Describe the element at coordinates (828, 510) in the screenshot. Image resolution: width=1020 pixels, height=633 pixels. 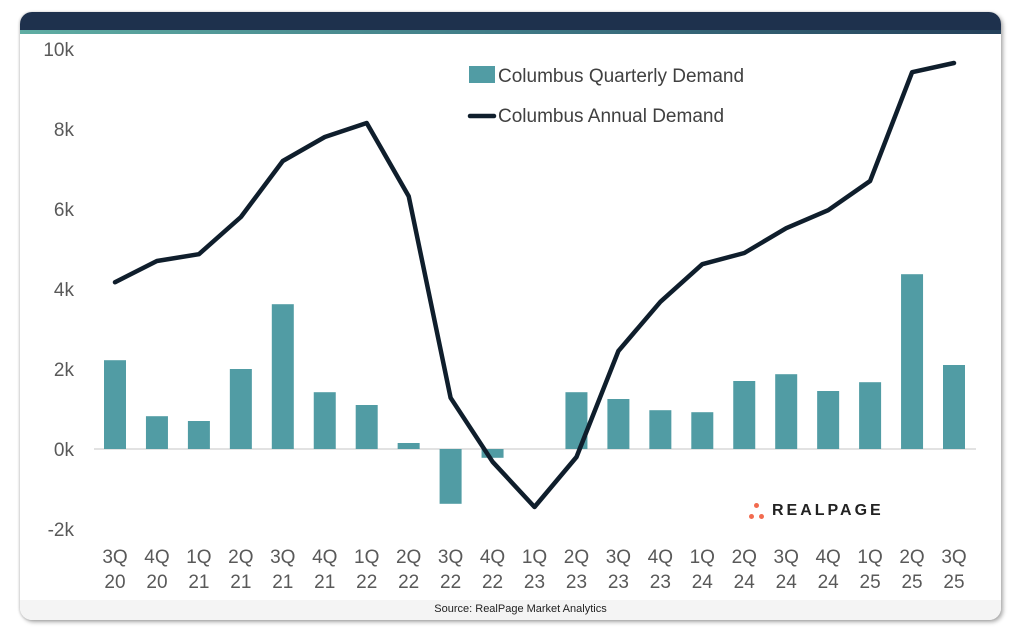
I see `logo-text: REALPAGE` at that location.